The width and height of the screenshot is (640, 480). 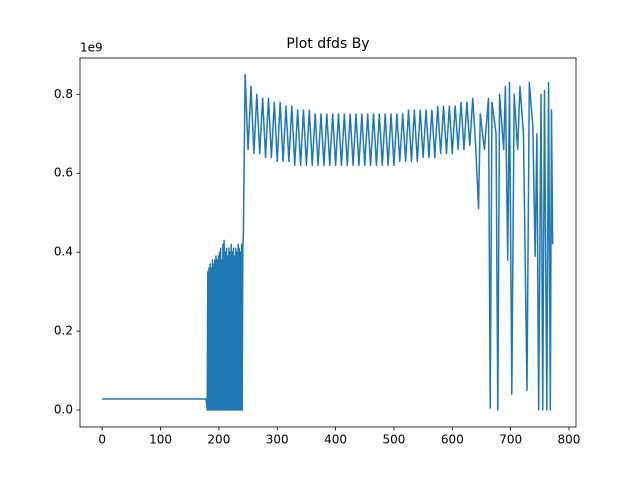 I want to click on x-tick-label: 100, so click(x=160, y=440).